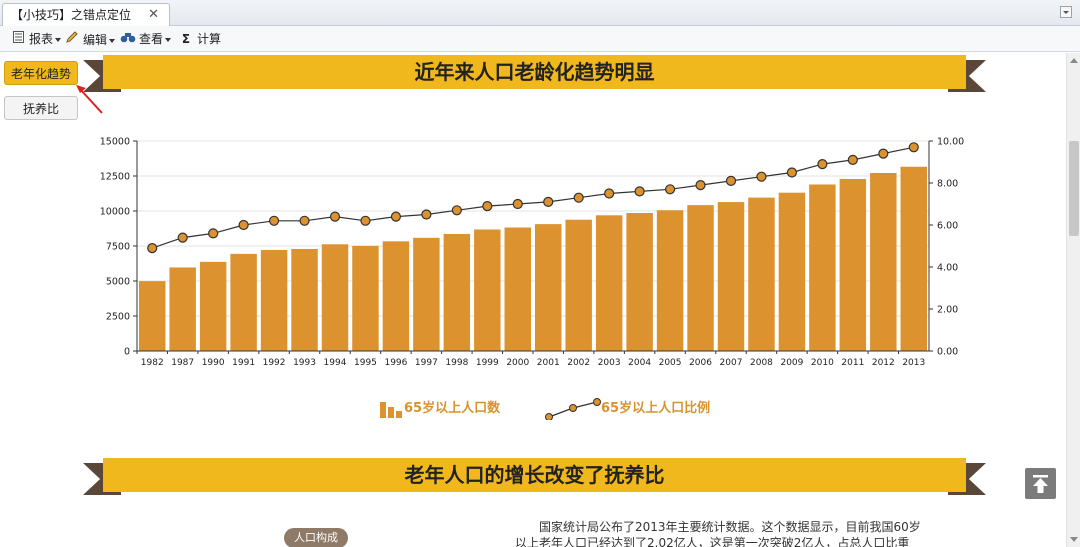 This screenshot has width=1080, height=547. I want to click on y-left-tick-label: 10000, so click(115, 212).